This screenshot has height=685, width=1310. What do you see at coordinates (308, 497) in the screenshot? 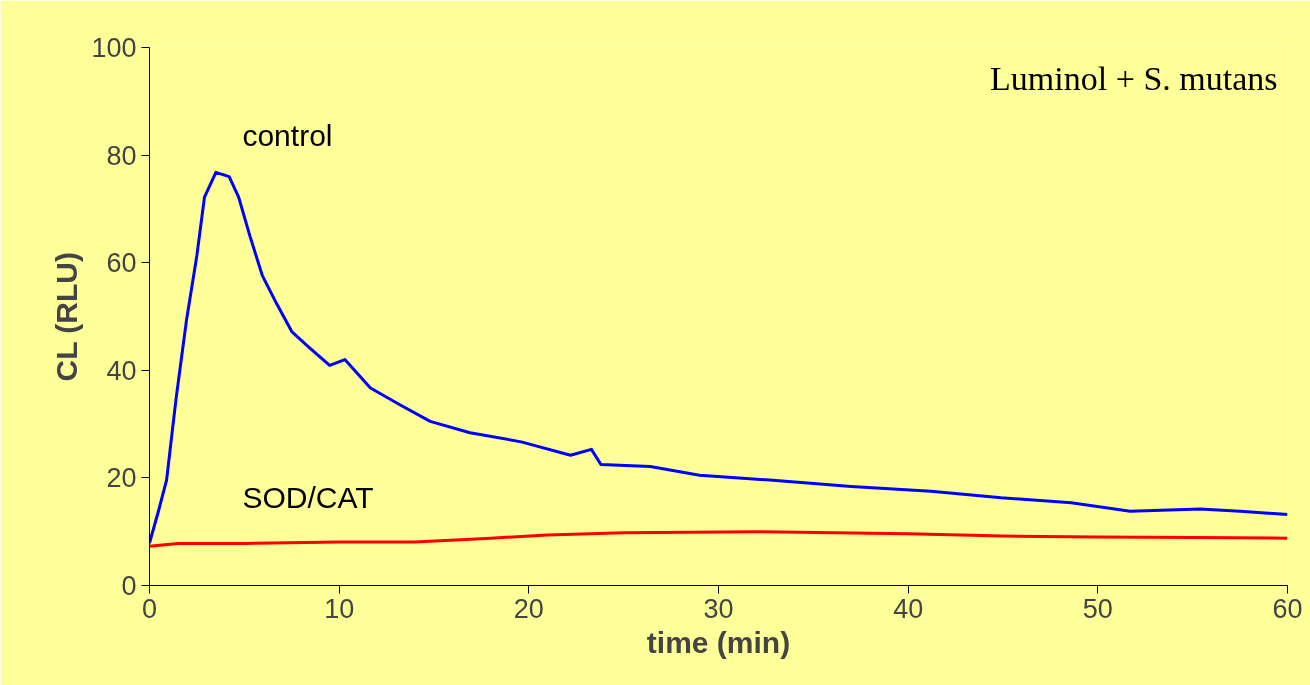
I see `series-label: SOD/CAT` at bounding box center [308, 497].